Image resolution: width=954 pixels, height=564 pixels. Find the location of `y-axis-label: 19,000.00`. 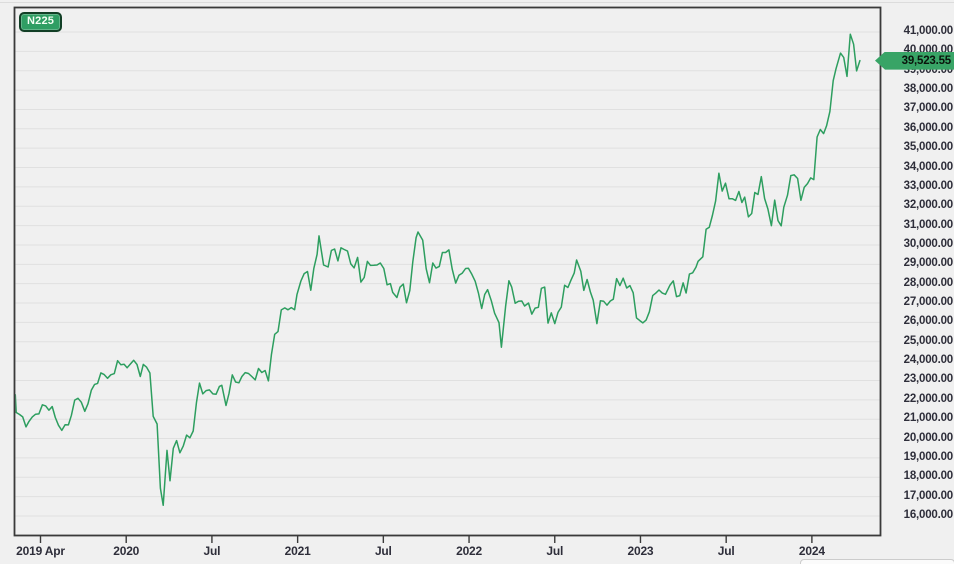

y-axis-label: 19,000.00 is located at coordinates (928, 456).